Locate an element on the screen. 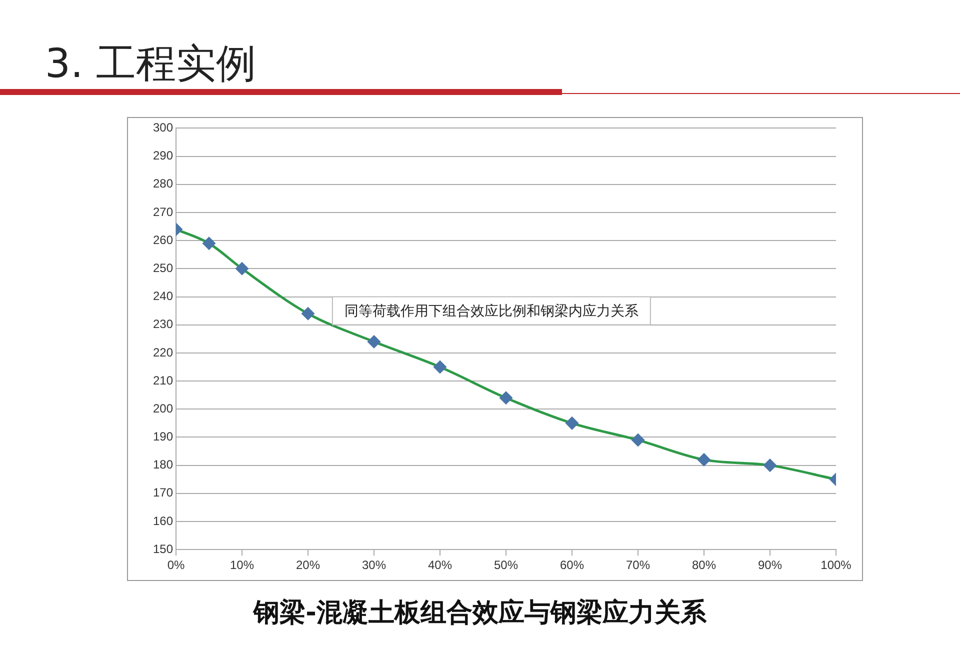 The width and height of the screenshot is (960, 665). y-tick-label: 230 is located at coordinates (163, 324).